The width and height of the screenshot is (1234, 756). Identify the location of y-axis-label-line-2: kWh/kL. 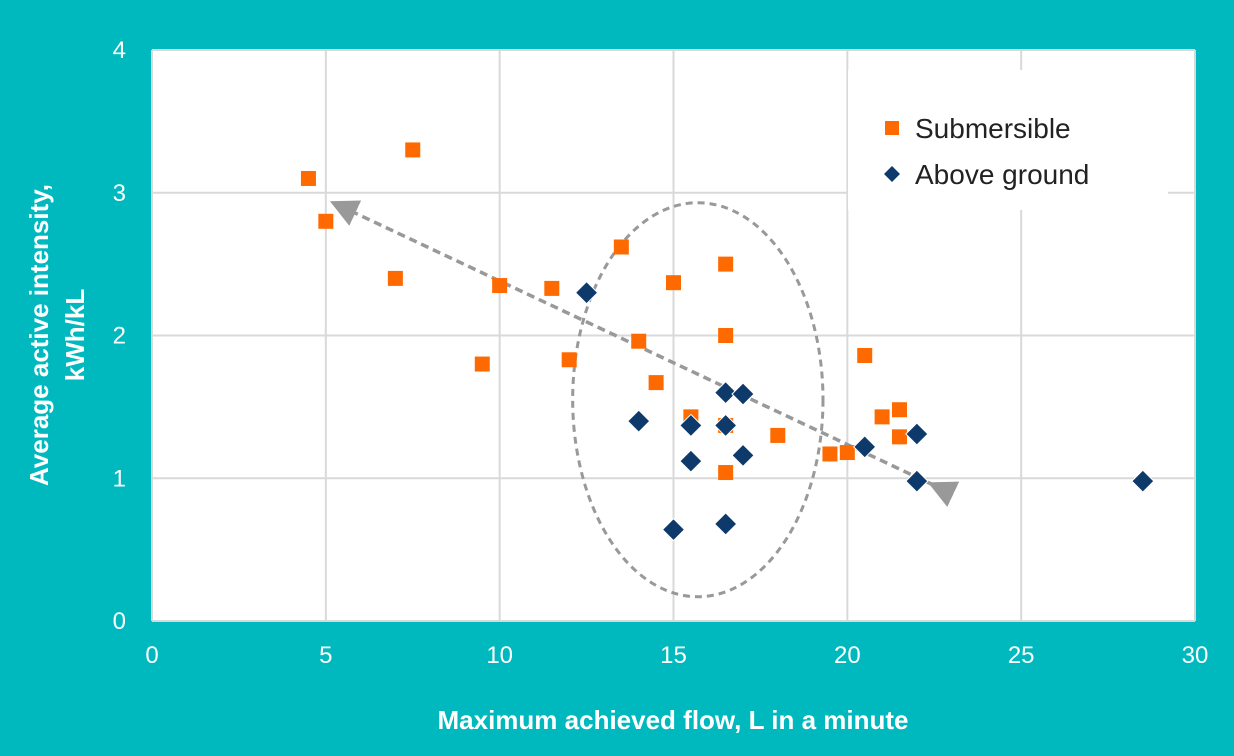
(75, 335).